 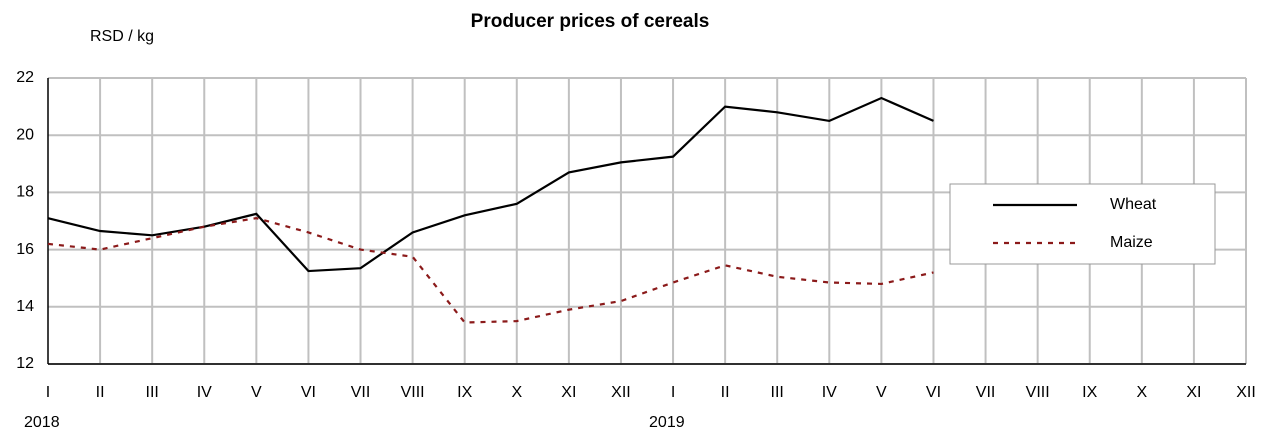 I want to click on y-tick-label: 12, so click(x=25, y=363).